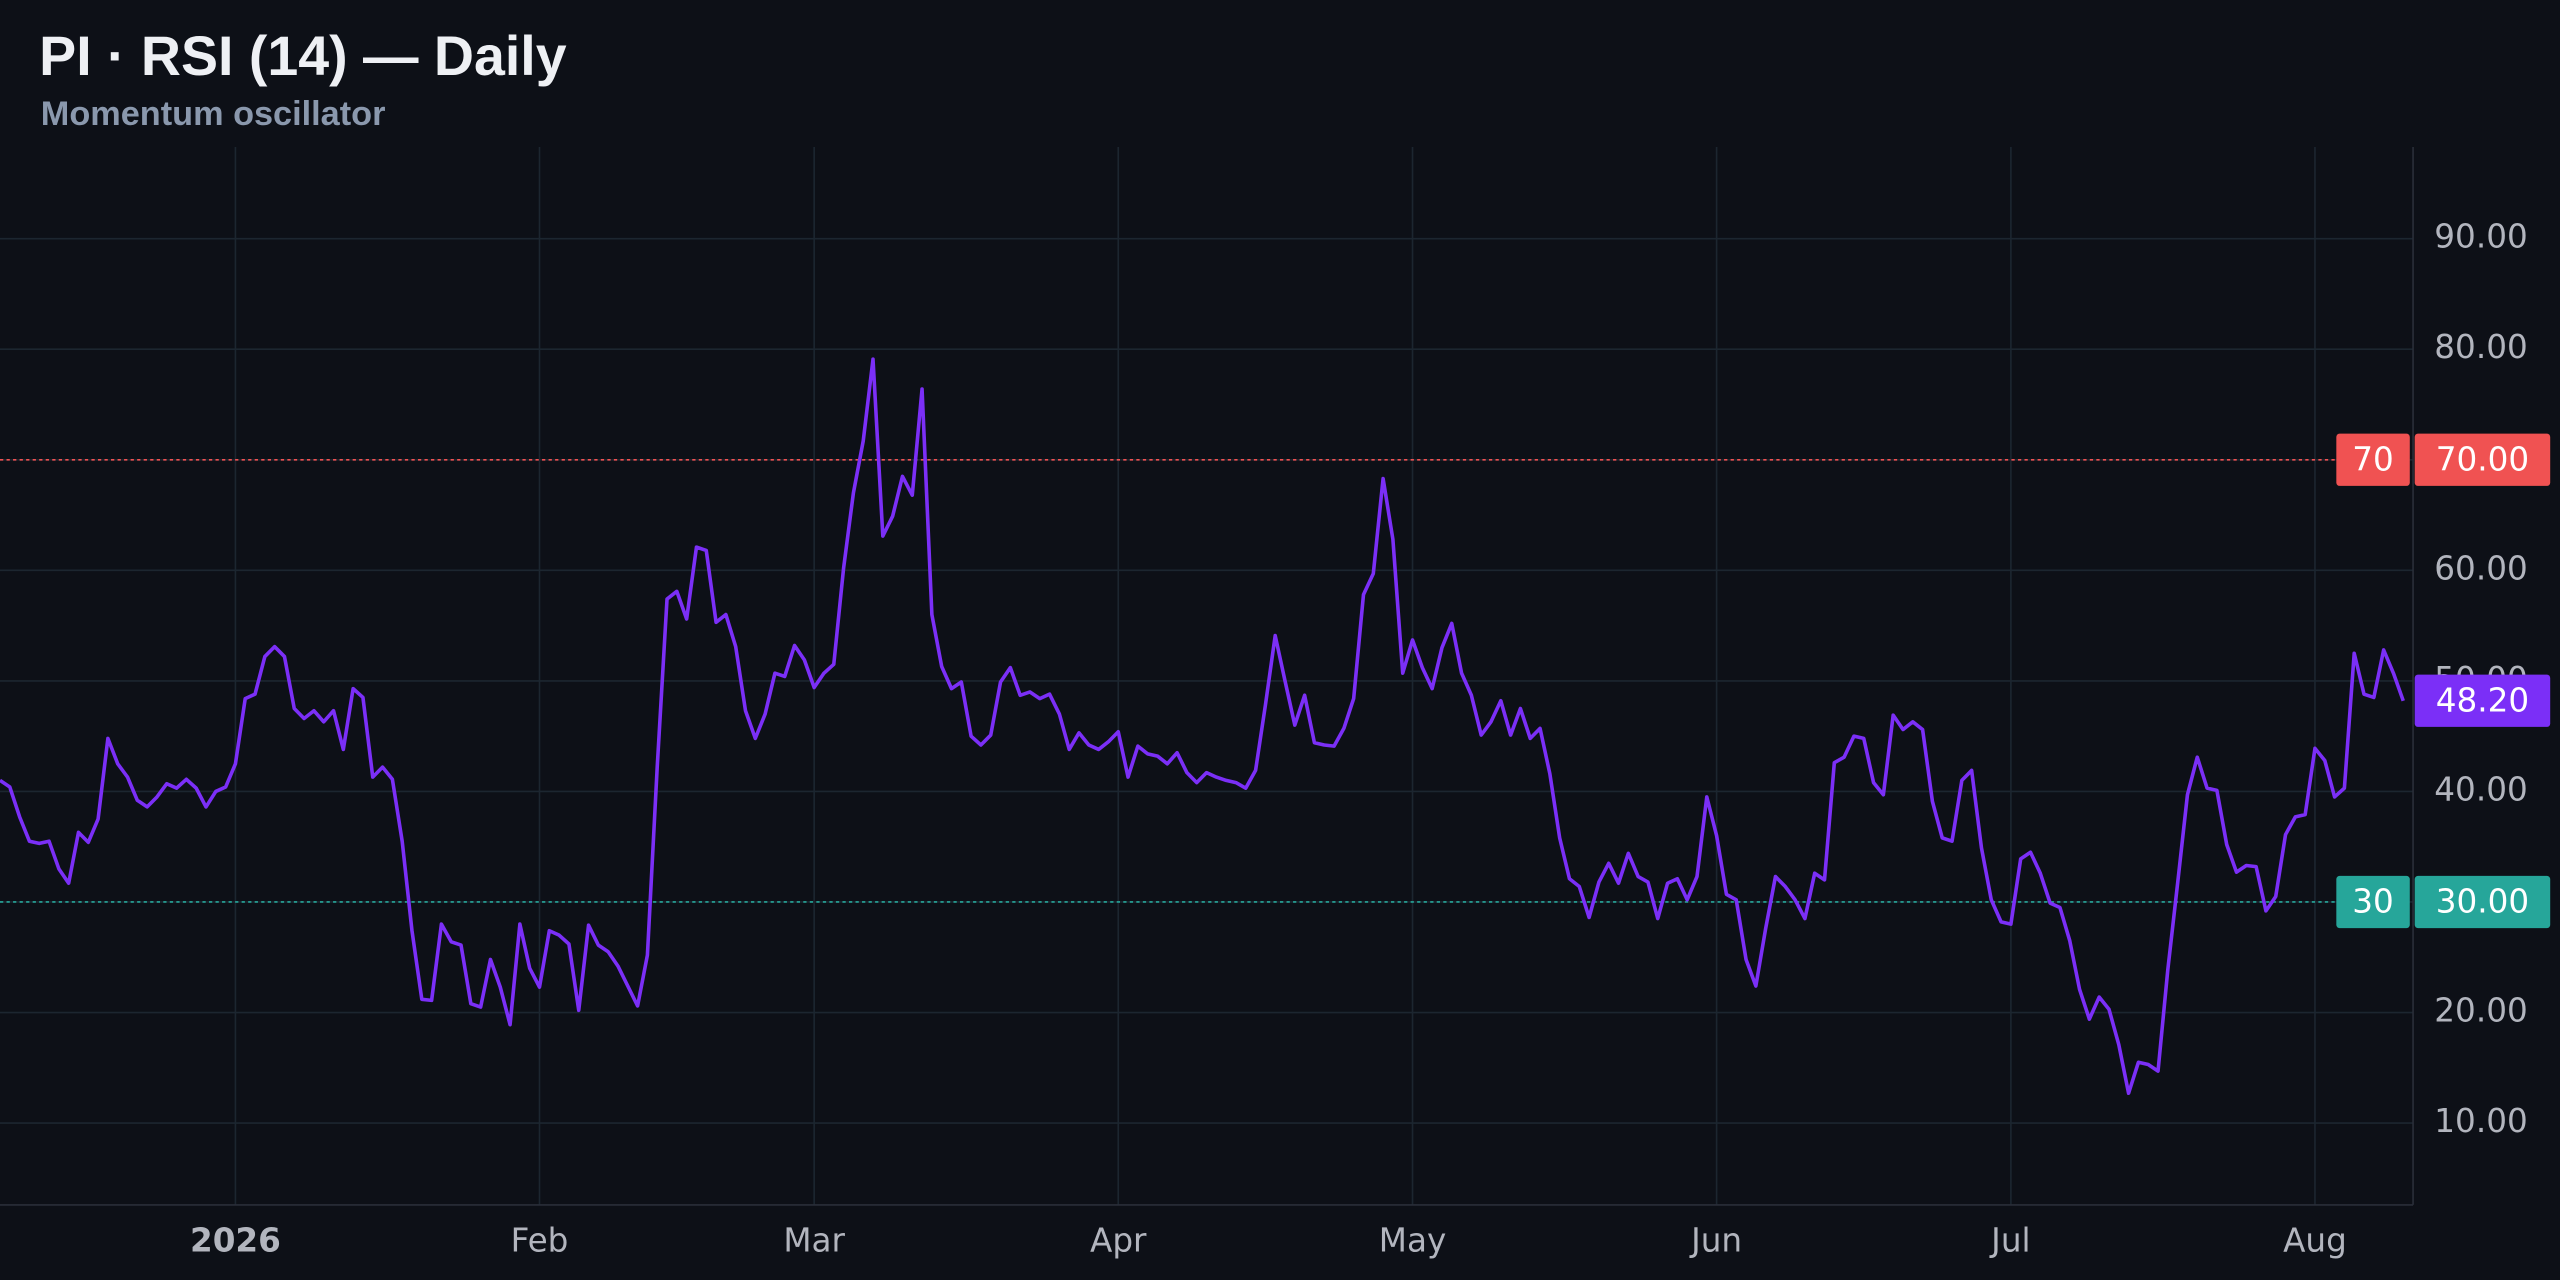 This screenshot has width=2560, height=1280. I want to click on y-tick-label: 80.00, so click(2480, 347).